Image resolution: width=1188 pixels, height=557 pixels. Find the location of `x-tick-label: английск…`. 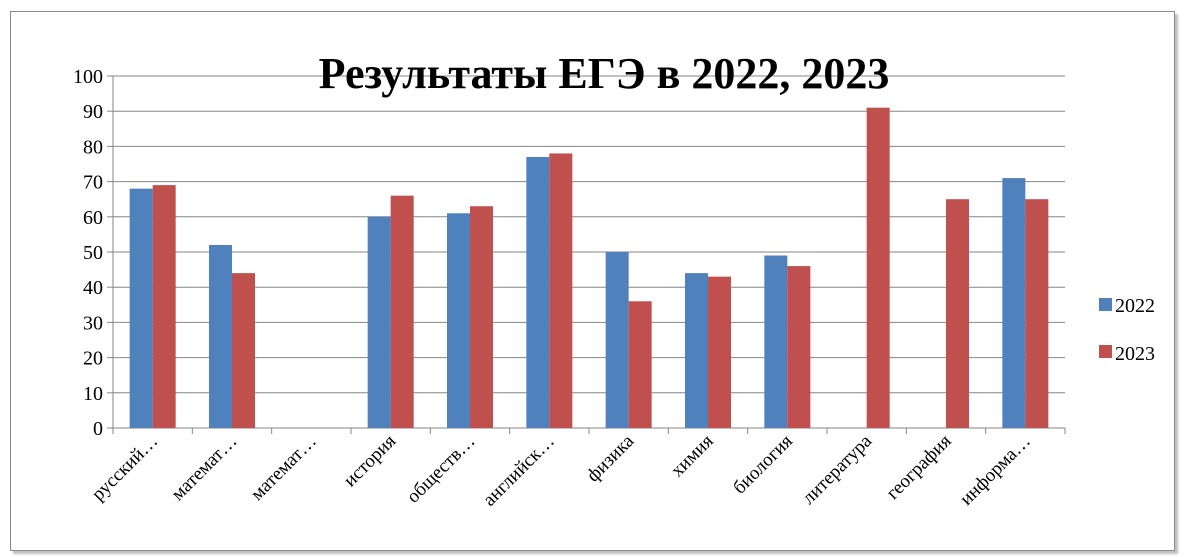

x-tick-label: английск… is located at coordinates (519, 471).